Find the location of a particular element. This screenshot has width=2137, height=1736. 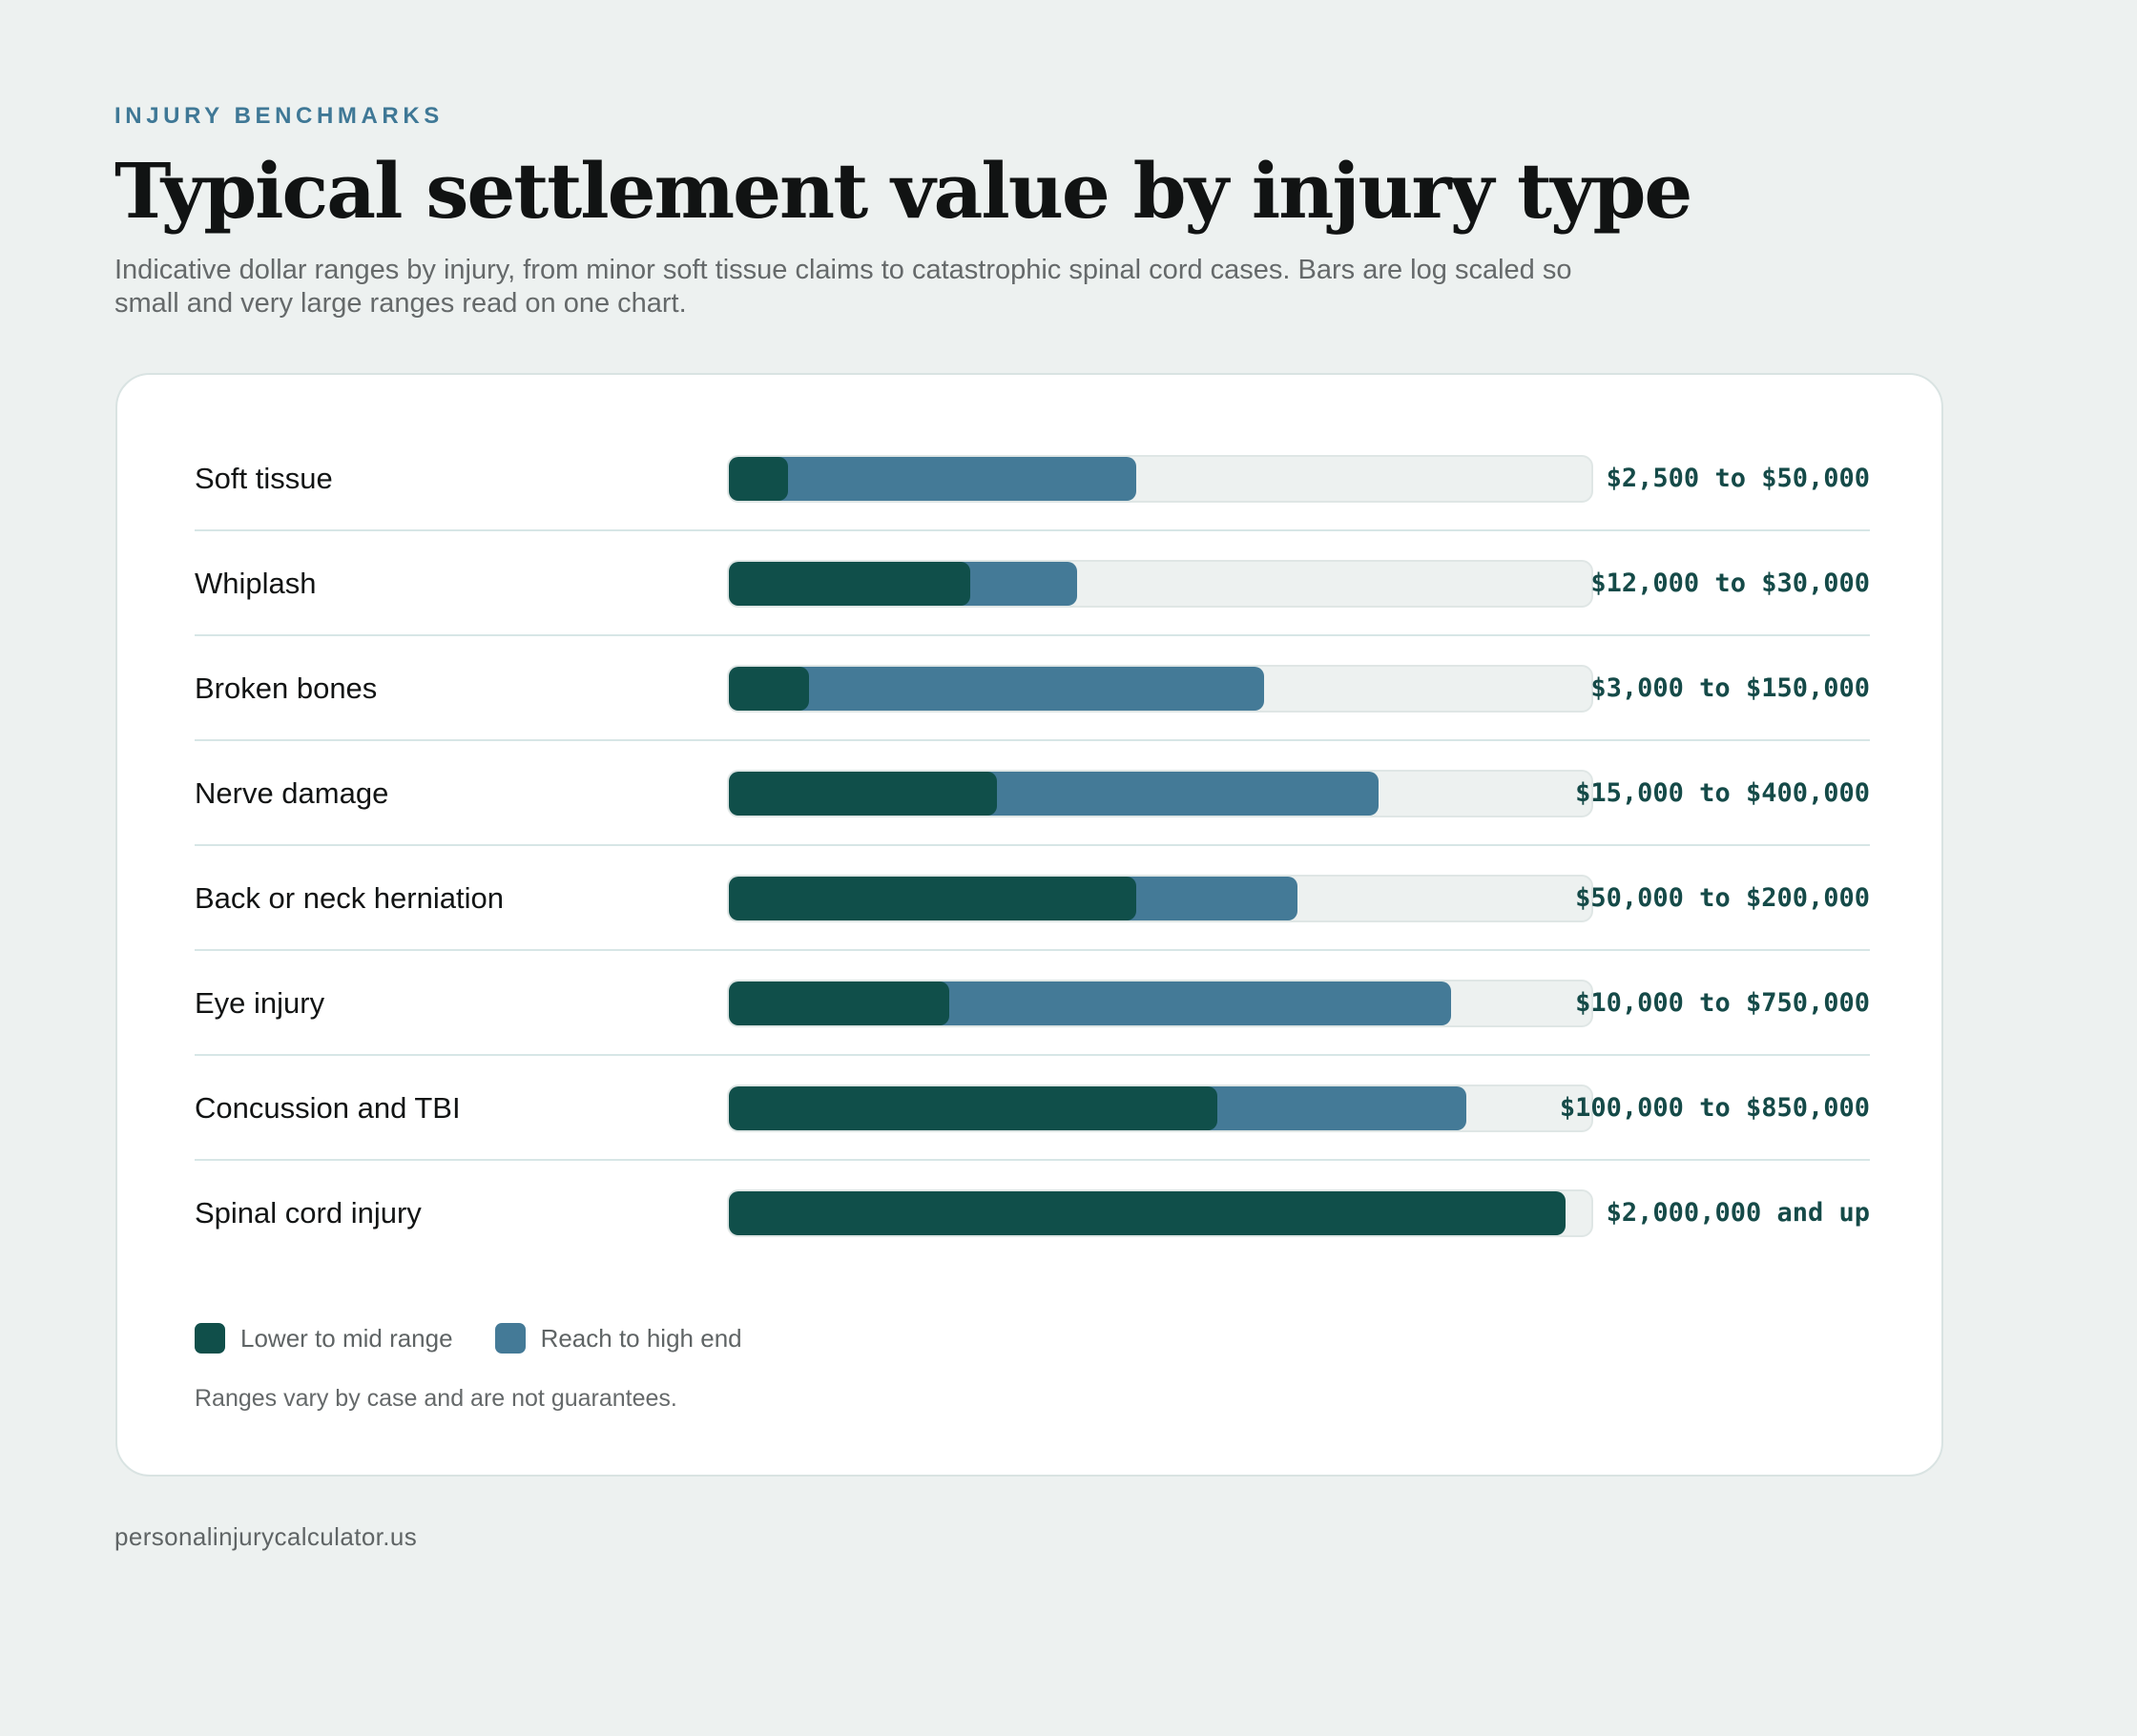

value-label: $2,000,000 and up is located at coordinates (1738, 1213).